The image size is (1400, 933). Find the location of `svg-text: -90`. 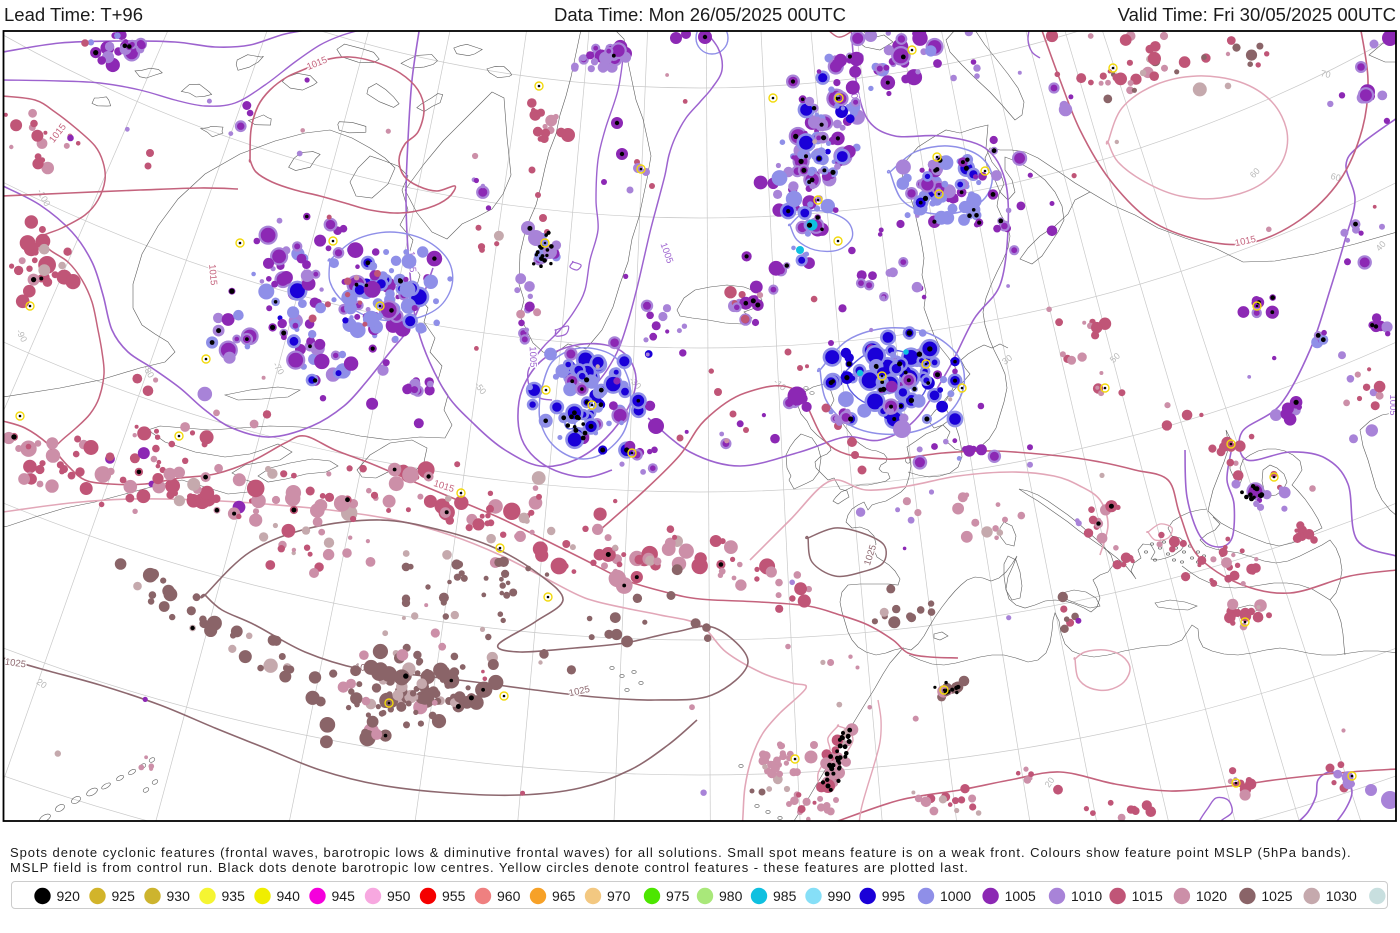

svg-text: -90 is located at coordinates (21, 335).